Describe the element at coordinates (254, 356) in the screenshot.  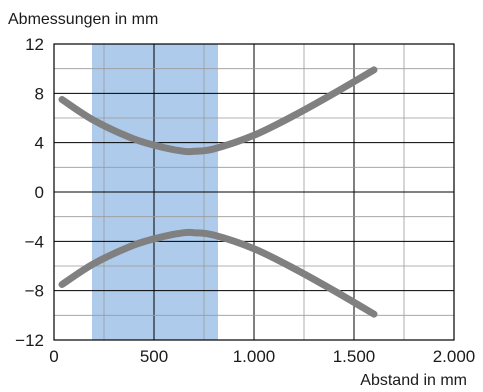
I see `x-tick-label: 1.000` at that location.